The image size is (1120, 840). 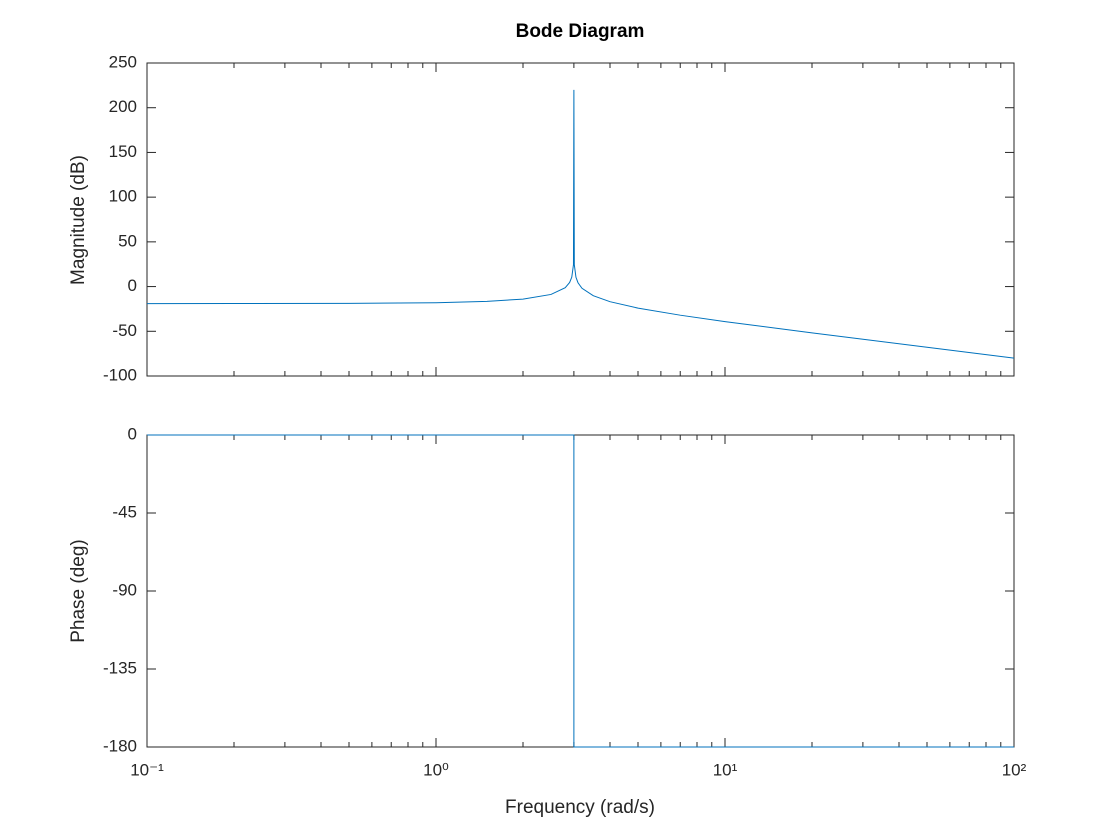 What do you see at coordinates (436, 769) in the screenshot?
I see `x-tick-label: 10⁰` at bounding box center [436, 769].